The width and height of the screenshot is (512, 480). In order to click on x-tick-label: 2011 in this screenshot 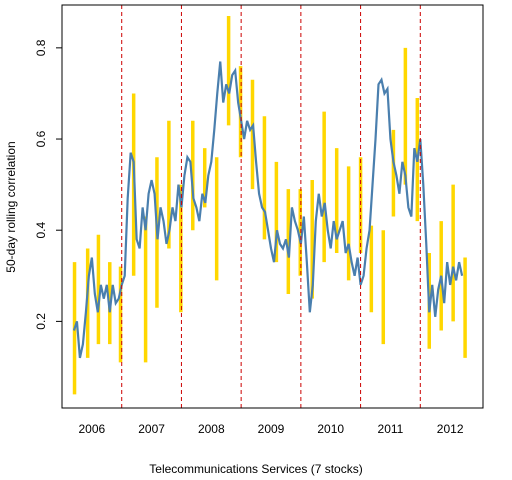, I will do `click(391, 429)`.